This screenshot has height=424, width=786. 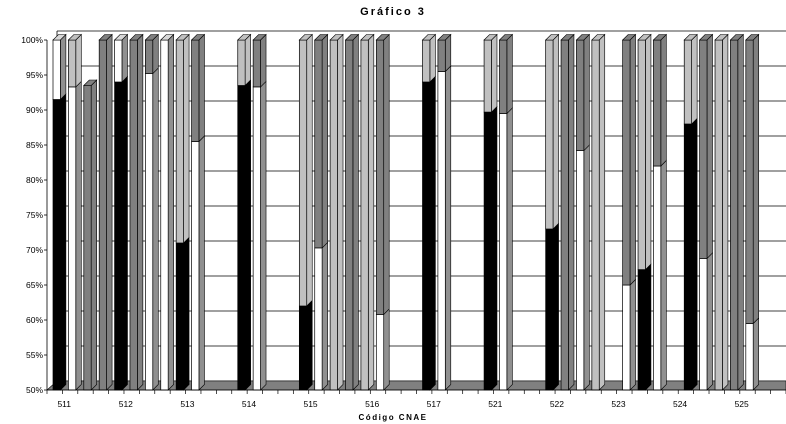 I want to click on chart-title: Gráfico 3, so click(x=393, y=12).